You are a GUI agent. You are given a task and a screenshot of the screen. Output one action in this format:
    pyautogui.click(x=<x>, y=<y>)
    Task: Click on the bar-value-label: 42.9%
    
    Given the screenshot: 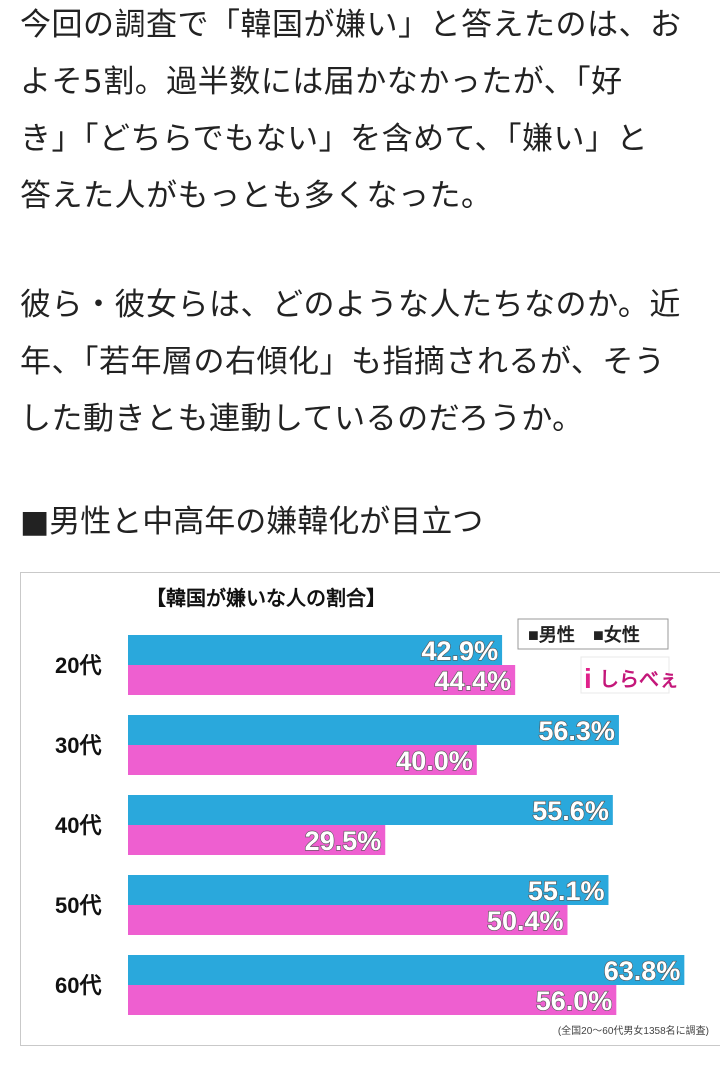 What is the action you would take?
    pyautogui.click(x=460, y=651)
    